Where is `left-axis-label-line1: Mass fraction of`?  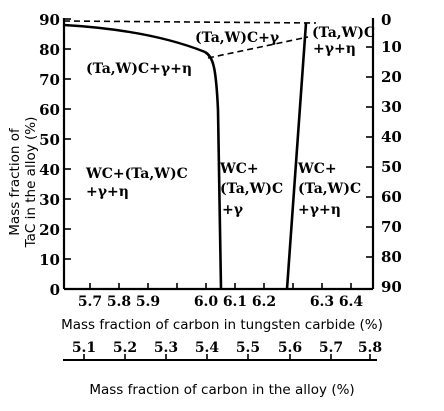 left-axis-label-line1: Mass fraction of is located at coordinates (15, 181).